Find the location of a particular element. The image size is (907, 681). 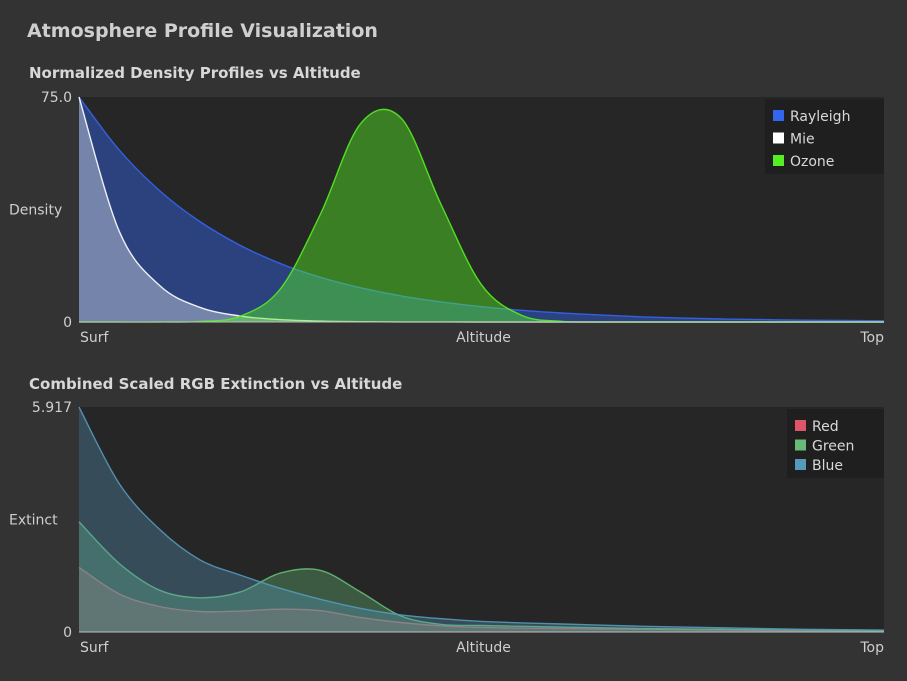

extinction-area-red is located at coordinates (481, 599).